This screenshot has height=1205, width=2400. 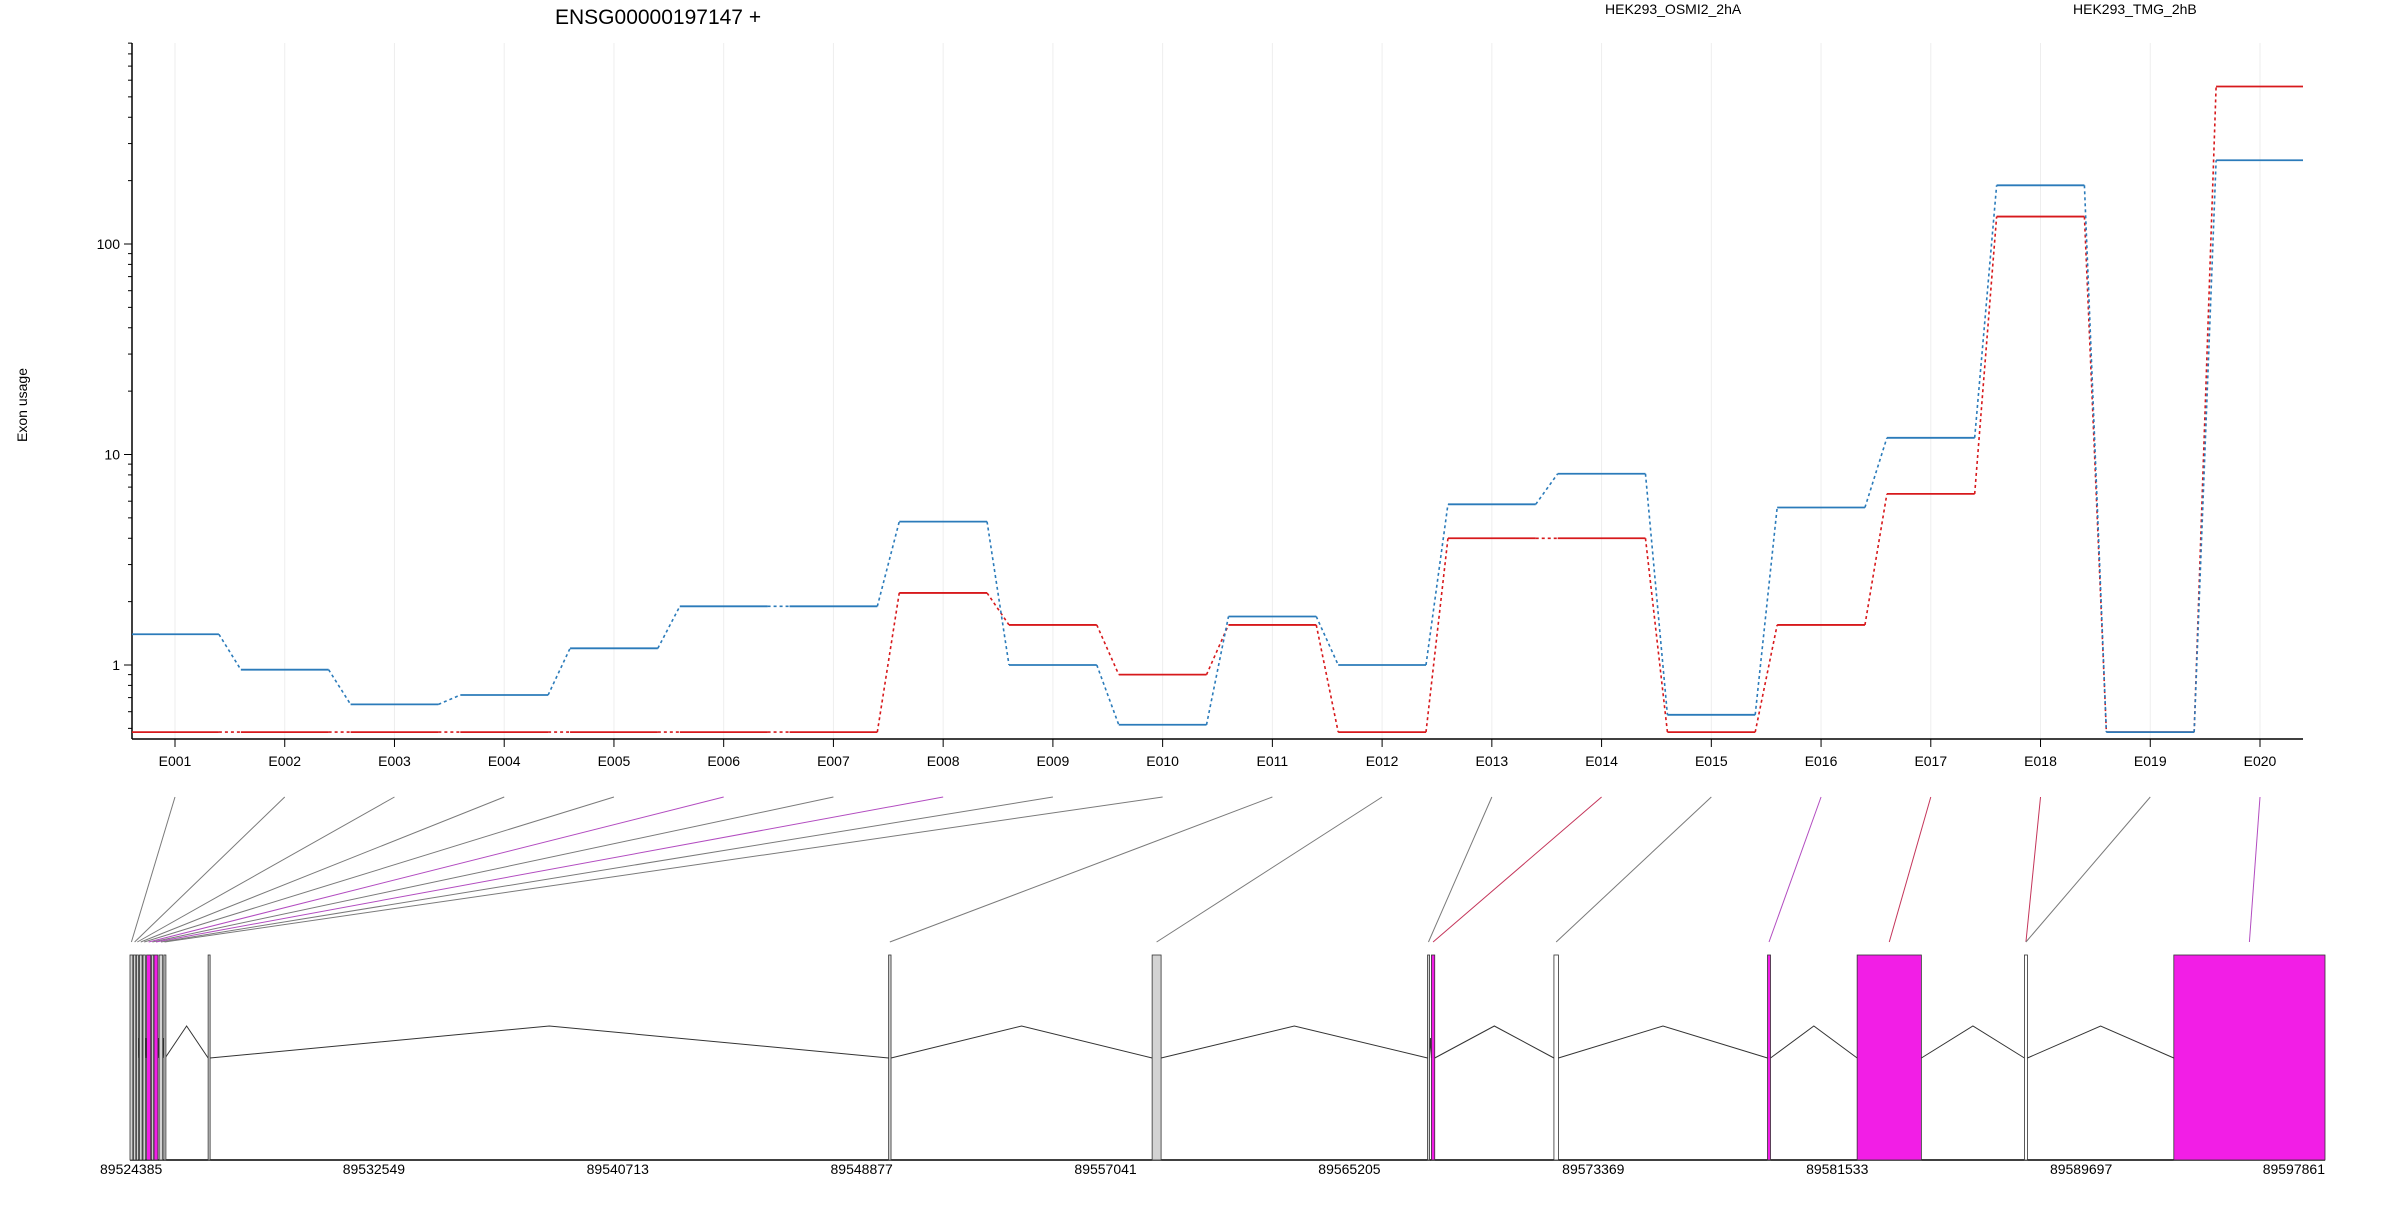 I want to click on series-0-link-E014, so click(x=1656, y=635).